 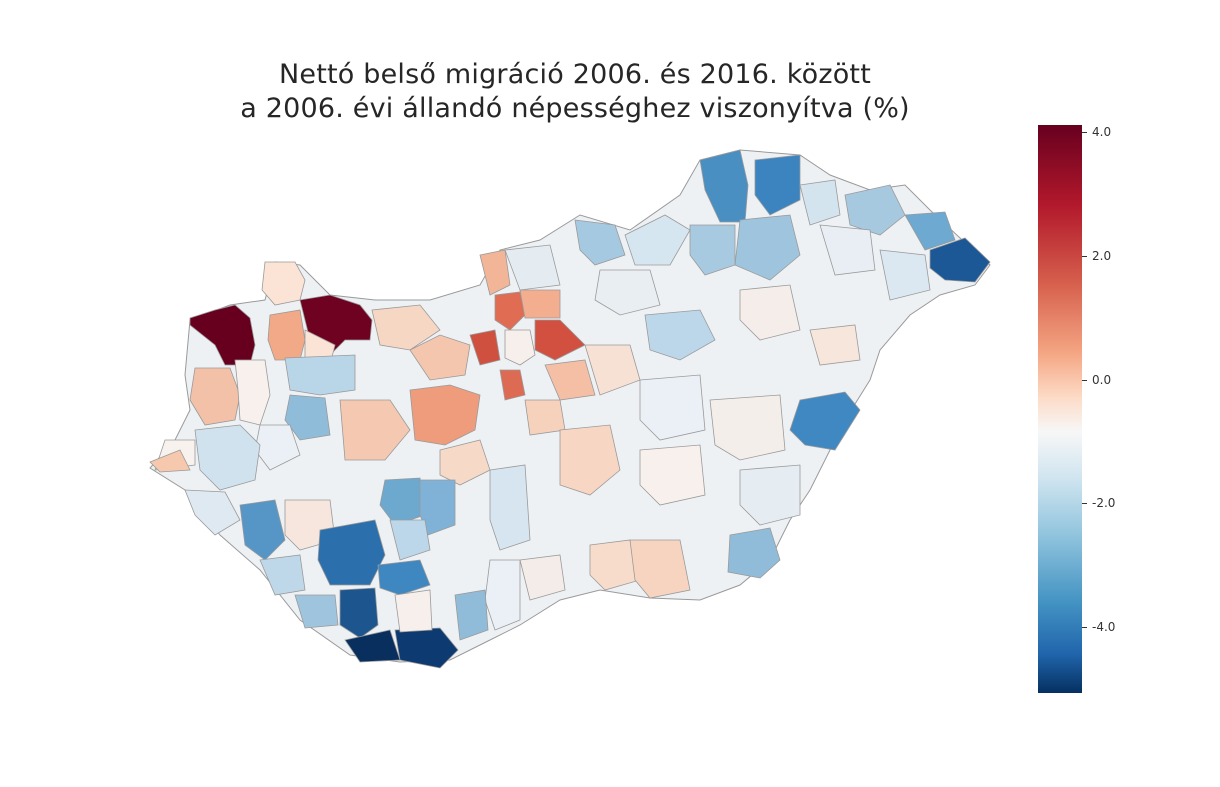 What do you see at coordinates (1102, 256) in the screenshot?
I see `colorbar-tick-label-2: 2.0` at bounding box center [1102, 256].